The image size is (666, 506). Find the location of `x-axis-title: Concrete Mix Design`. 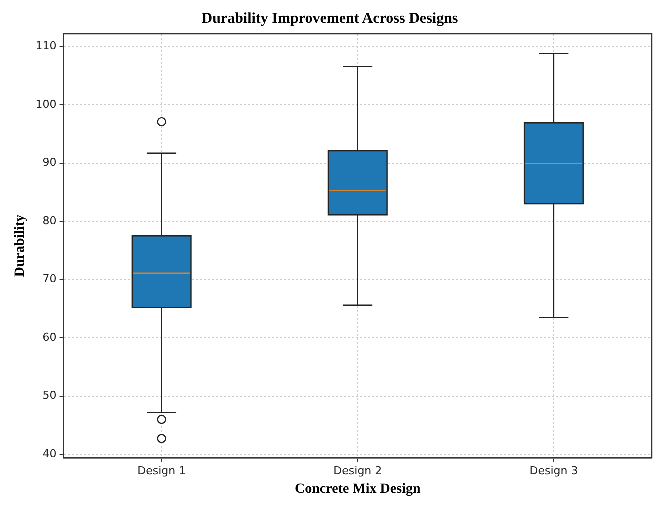

x-axis-title: Concrete Mix Design is located at coordinates (358, 490).